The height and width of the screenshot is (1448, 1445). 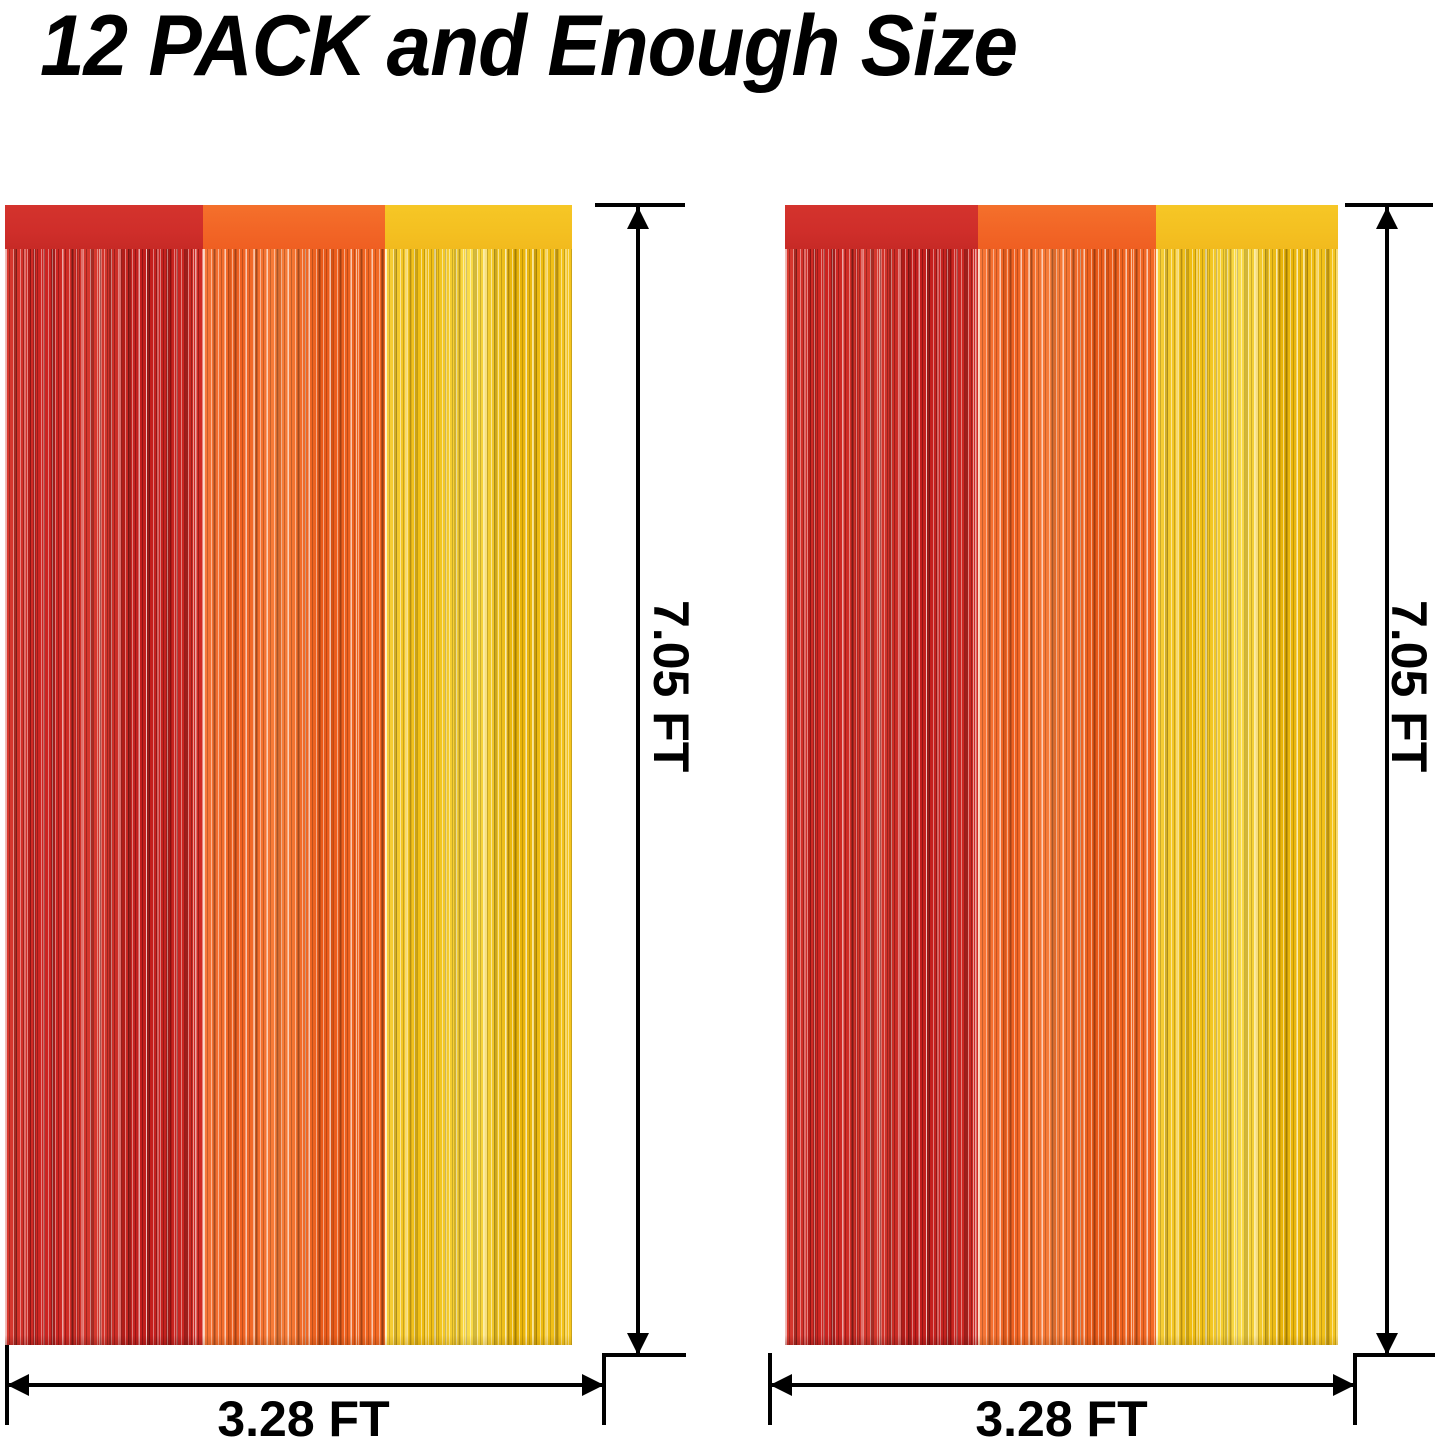 What do you see at coordinates (1395, 1355) in the screenshot?
I see `right-height-dim-bottom-cap` at bounding box center [1395, 1355].